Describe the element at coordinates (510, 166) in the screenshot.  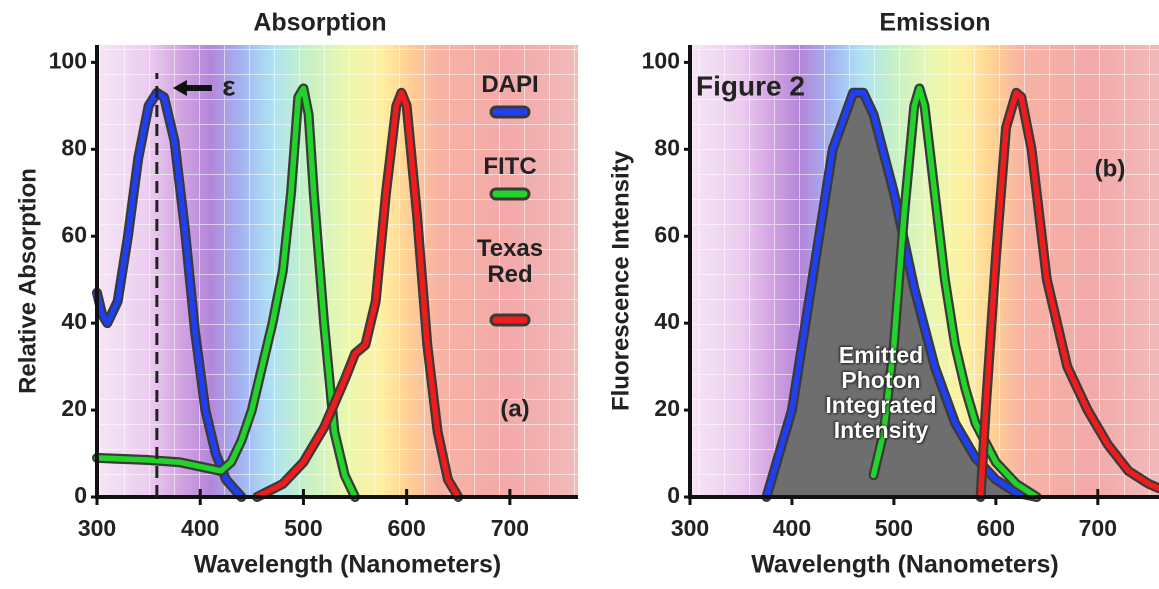
I see `legend-label: FITC` at that location.